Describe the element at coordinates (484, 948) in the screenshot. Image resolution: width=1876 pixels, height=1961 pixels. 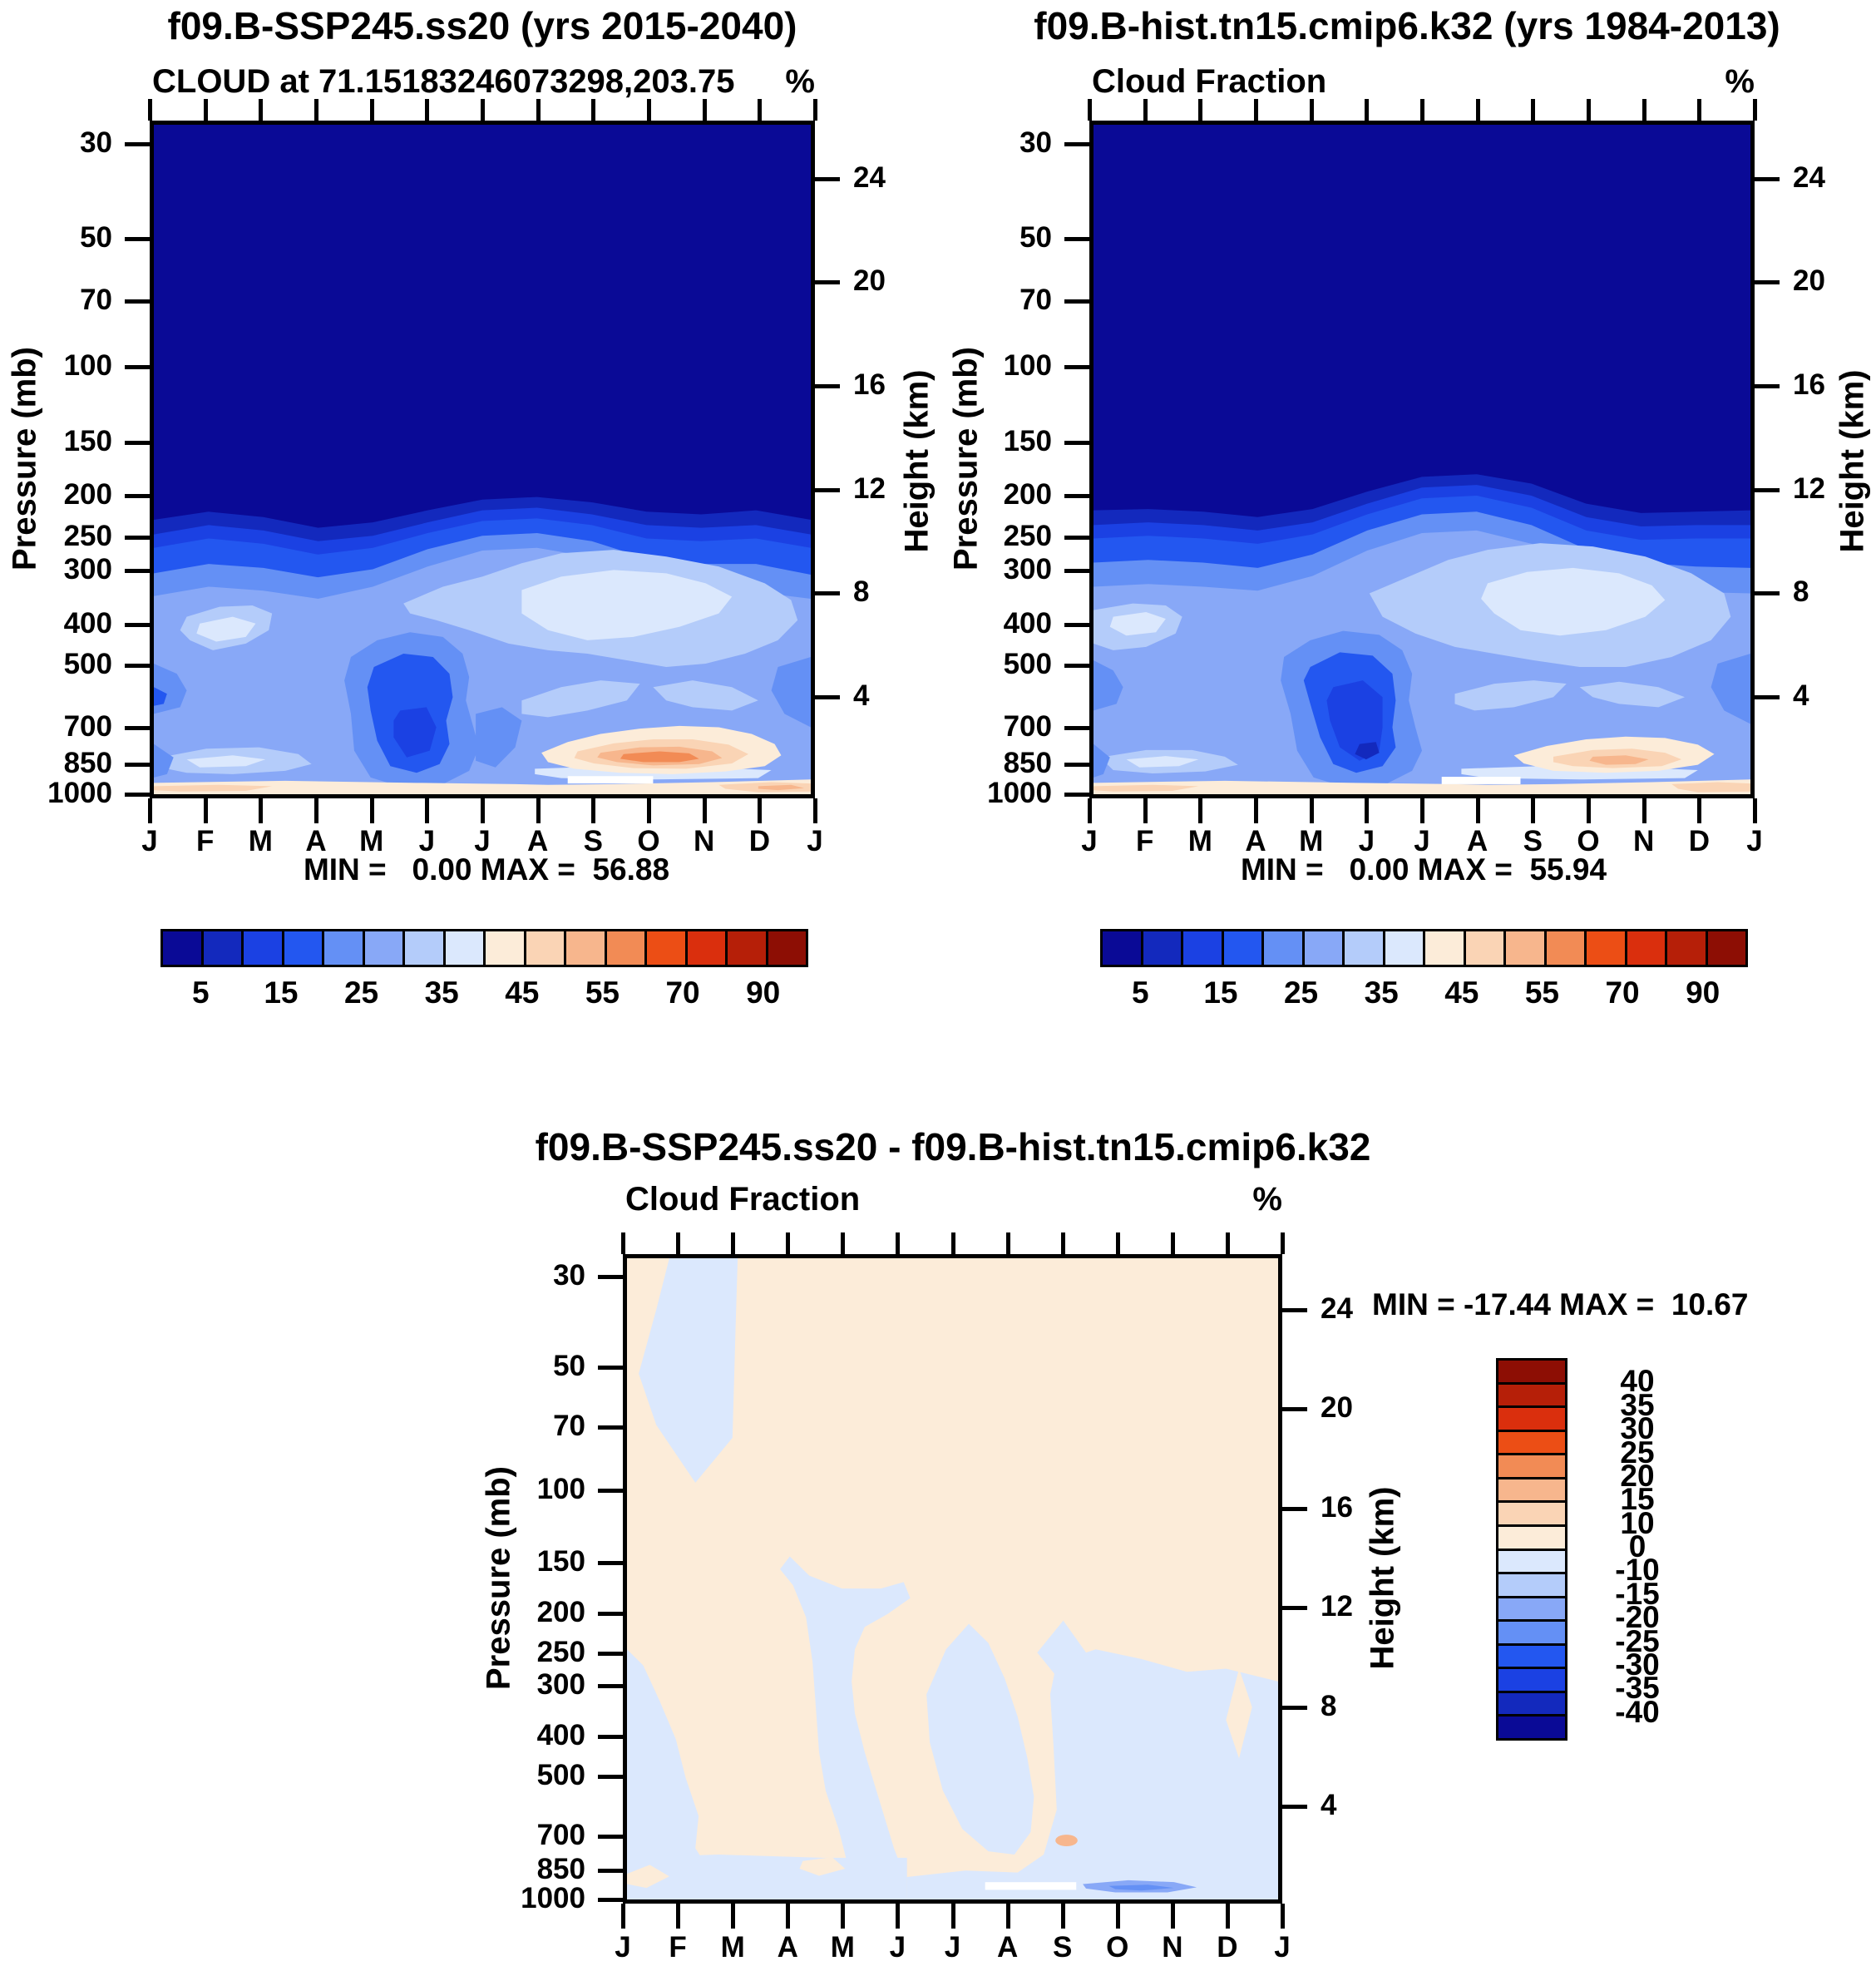
I see `panel1-colorbar` at that location.